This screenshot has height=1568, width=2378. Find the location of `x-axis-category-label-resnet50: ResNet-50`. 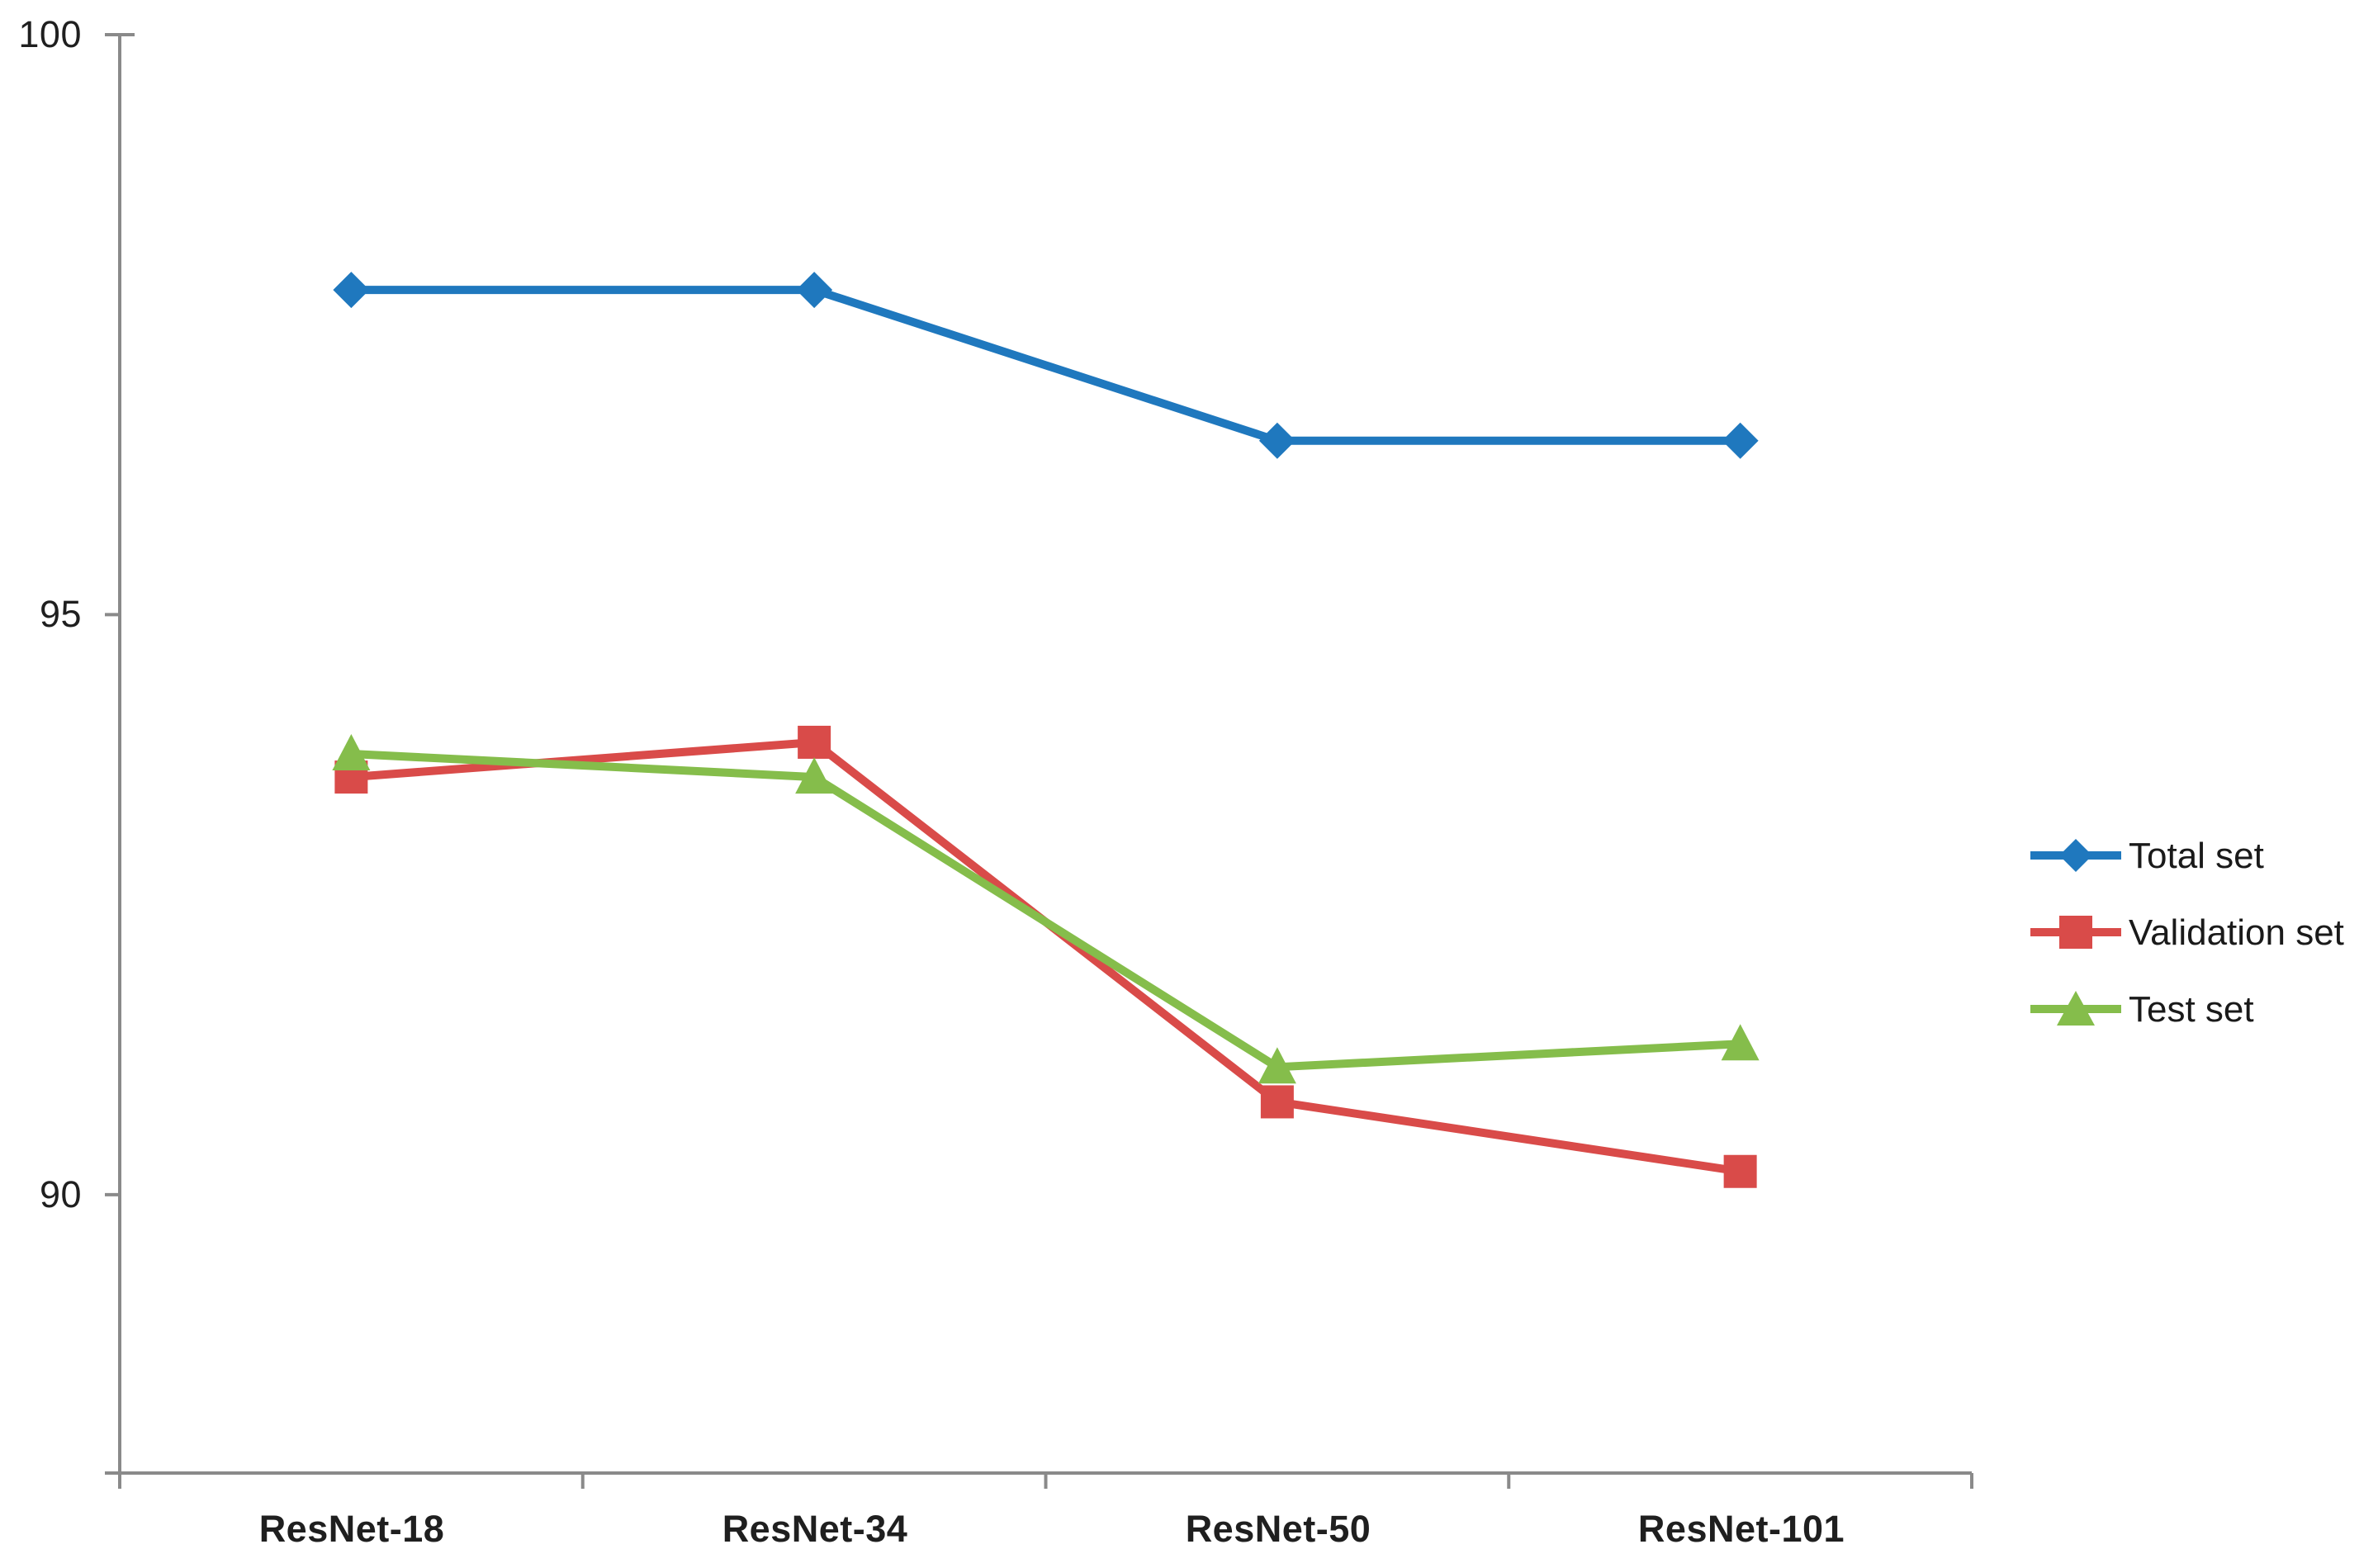

x-axis-category-label-resnet50: ResNet-50 is located at coordinates (1278, 1529).